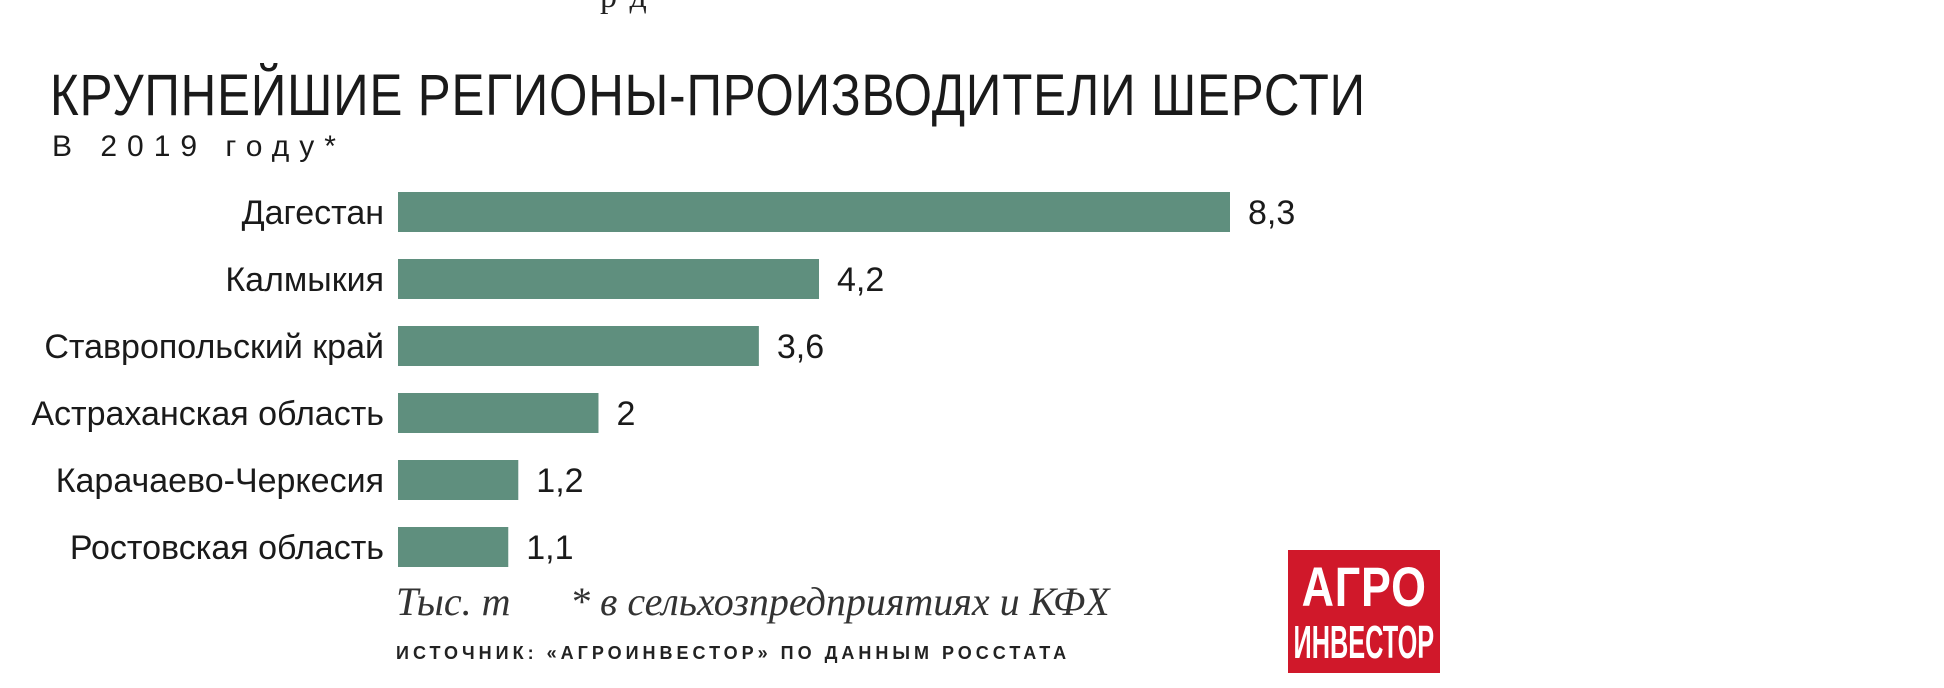 The width and height of the screenshot is (1944, 688). I want to click on chart-title: КРУПНЕЙШИЕ РЕГИОНЫ-ПРОИЗВОДИТЕЛИ ШЕРСТИ, so click(708, 95).